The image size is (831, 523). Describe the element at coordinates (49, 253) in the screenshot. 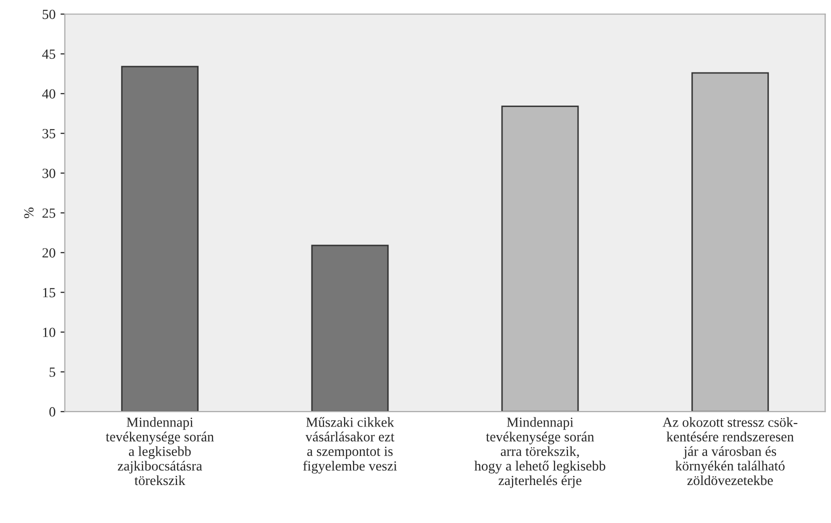

I see `y-tick-label: 20` at that location.